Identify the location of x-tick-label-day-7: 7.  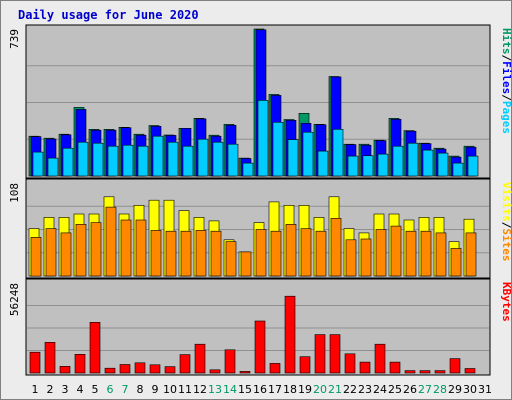
(125, 389).